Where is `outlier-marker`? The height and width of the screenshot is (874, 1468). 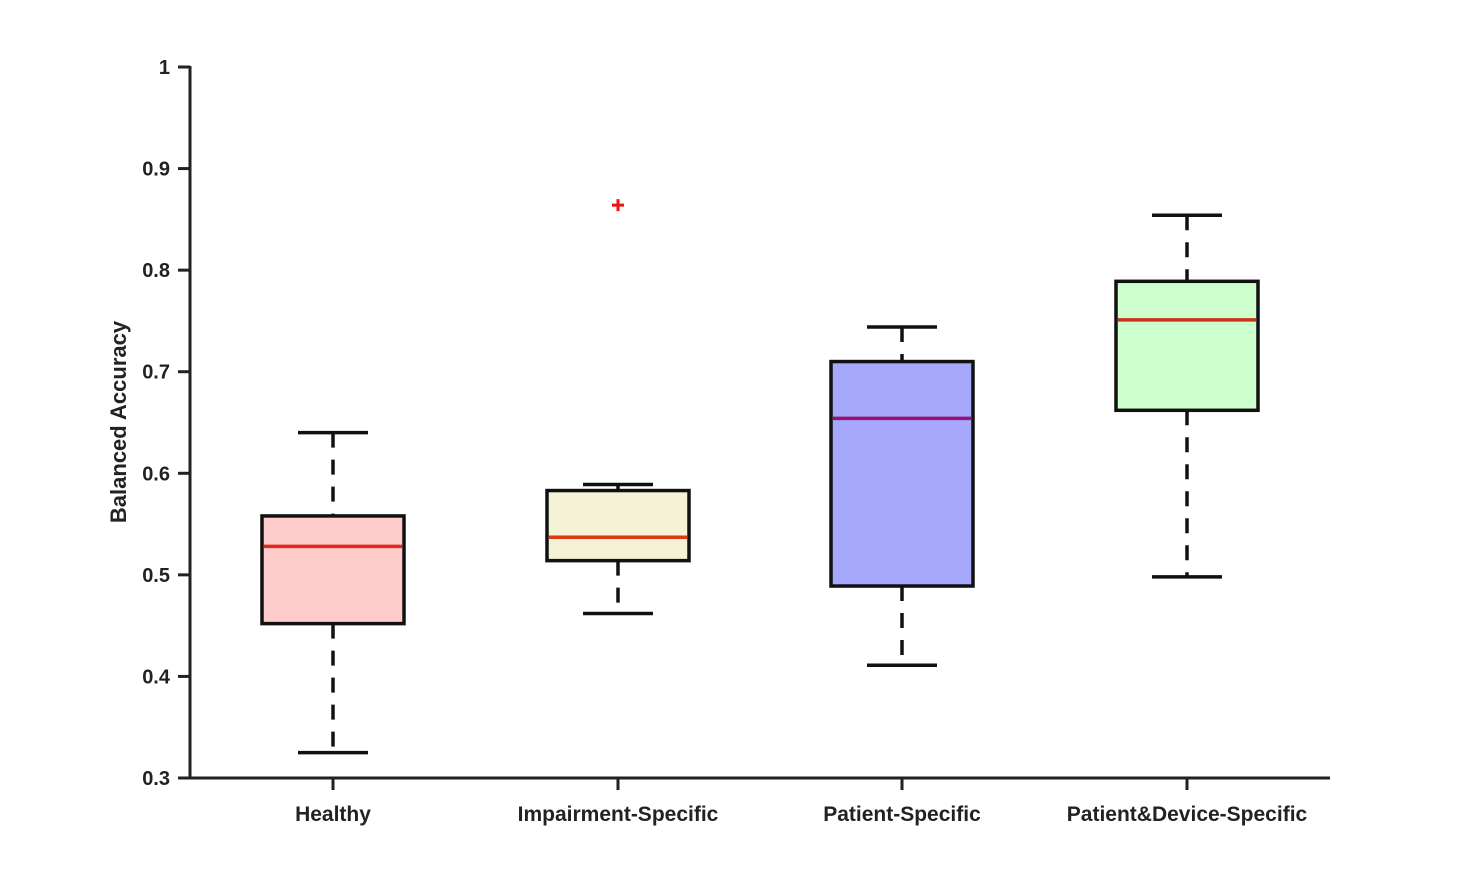 outlier-marker is located at coordinates (618, 205).